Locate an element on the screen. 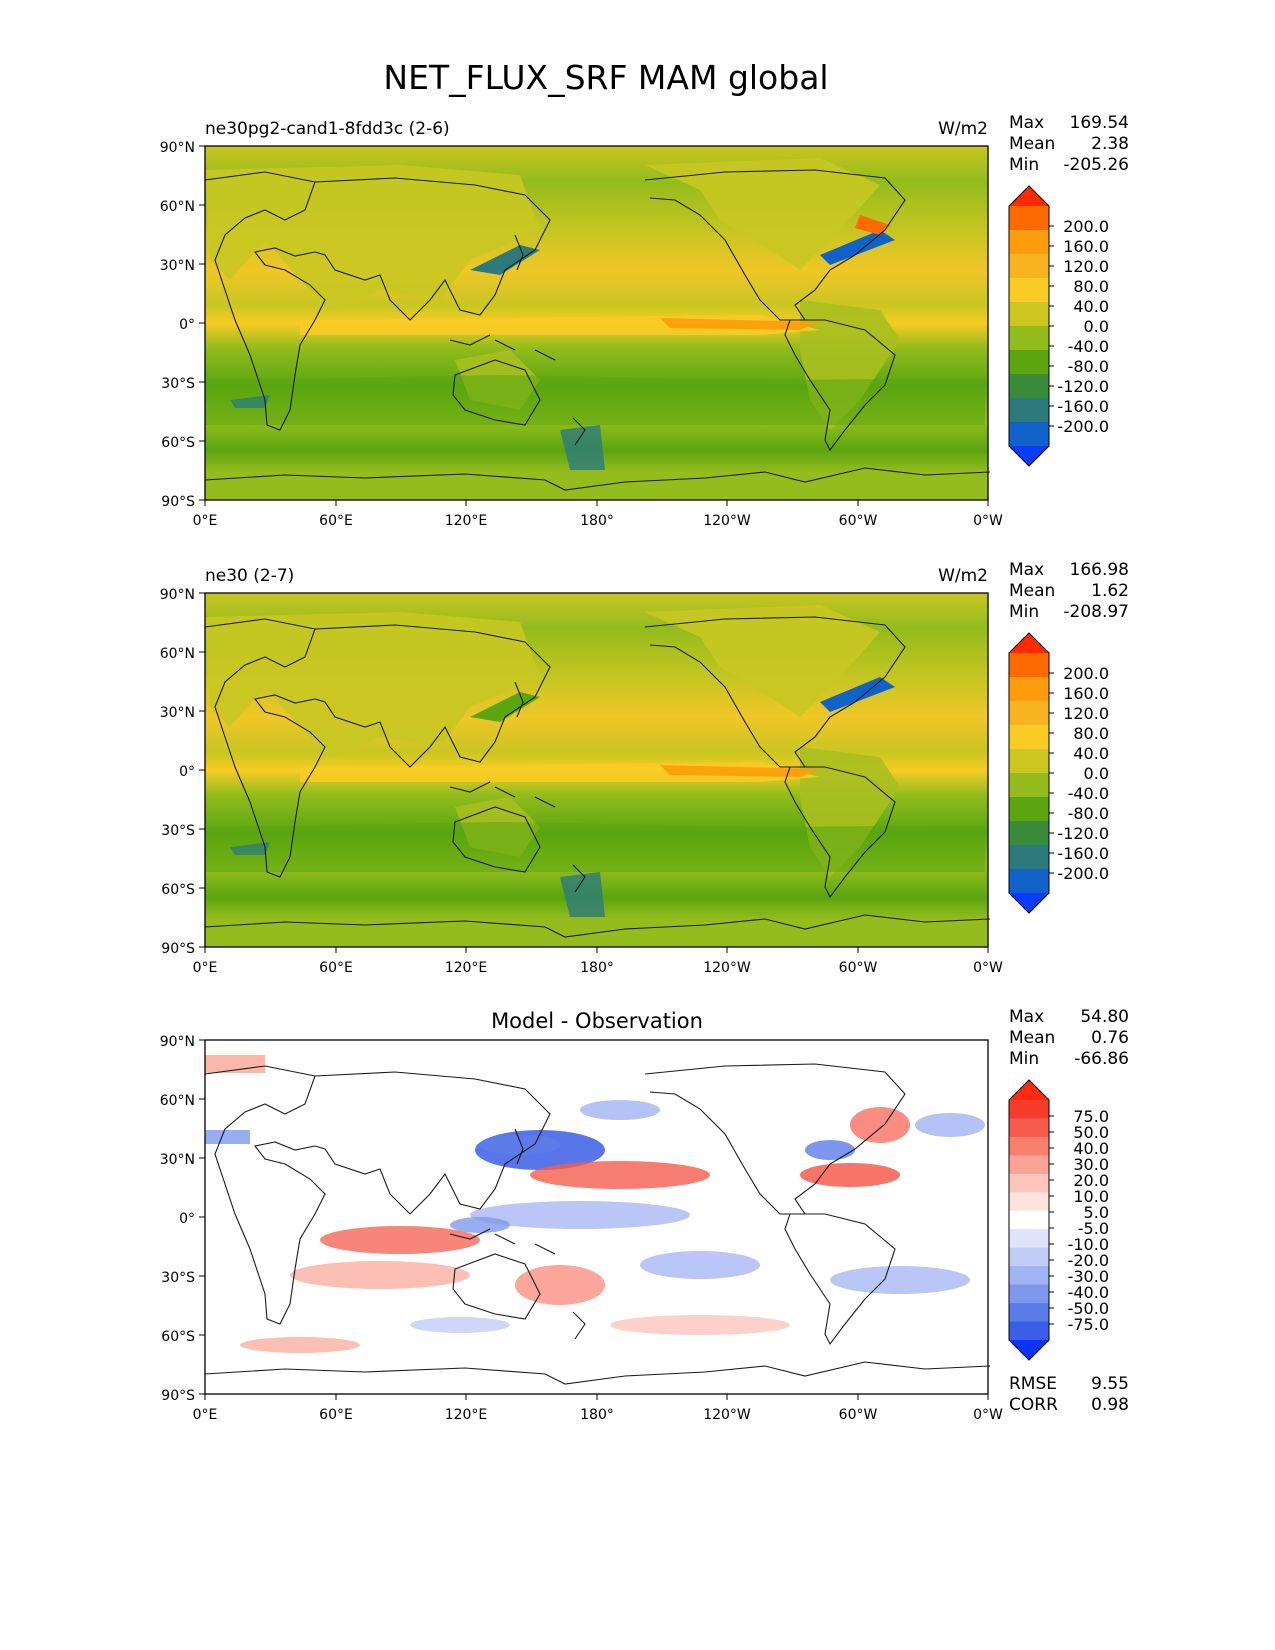  panel-1-units: W/m2 is located at coordinates (963, 129).